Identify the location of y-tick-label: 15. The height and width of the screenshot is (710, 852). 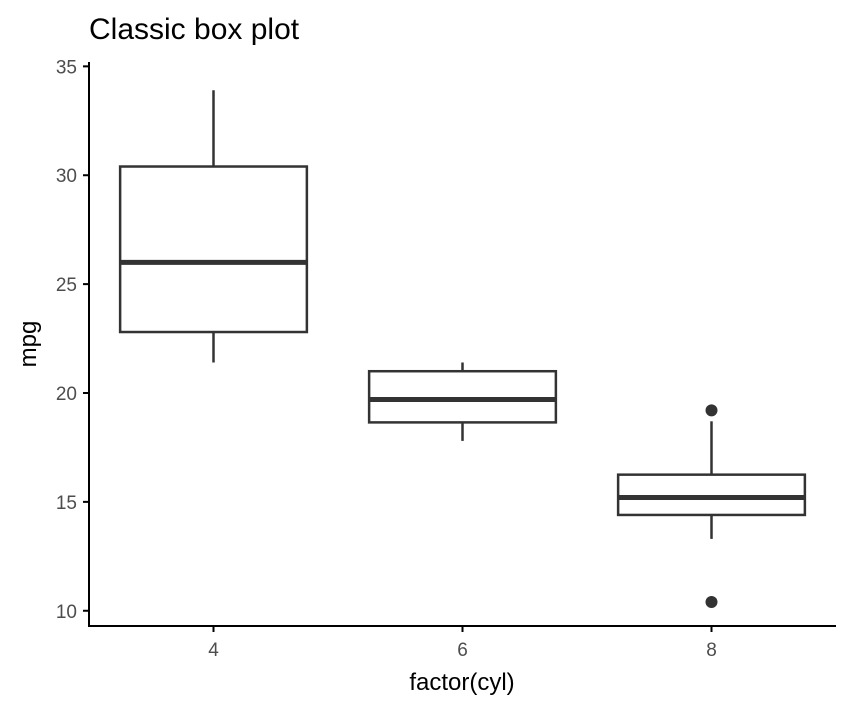
(66, 503).